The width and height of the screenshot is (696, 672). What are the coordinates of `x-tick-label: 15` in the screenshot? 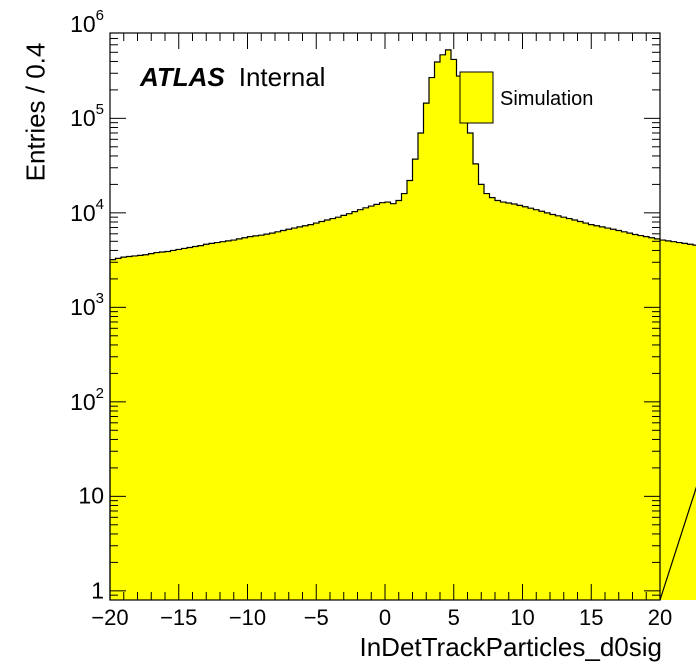 It's located at (591, 617).